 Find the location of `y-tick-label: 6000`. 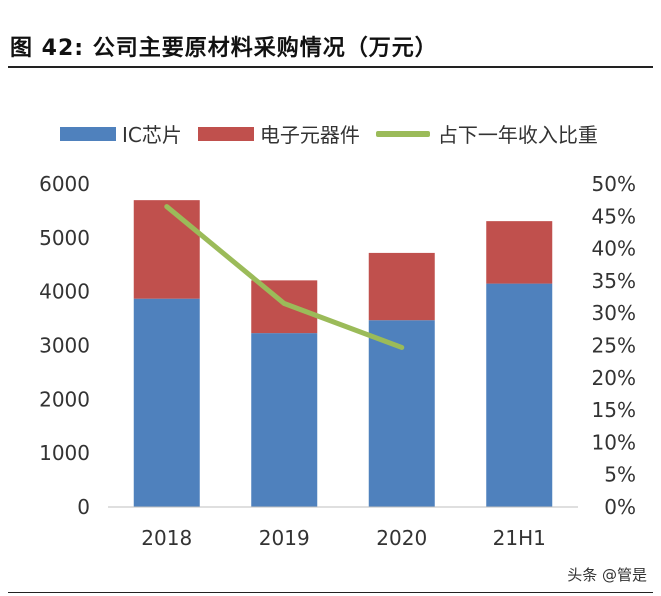

y-tick-label: 6000 is located at coordinates (64, 184).